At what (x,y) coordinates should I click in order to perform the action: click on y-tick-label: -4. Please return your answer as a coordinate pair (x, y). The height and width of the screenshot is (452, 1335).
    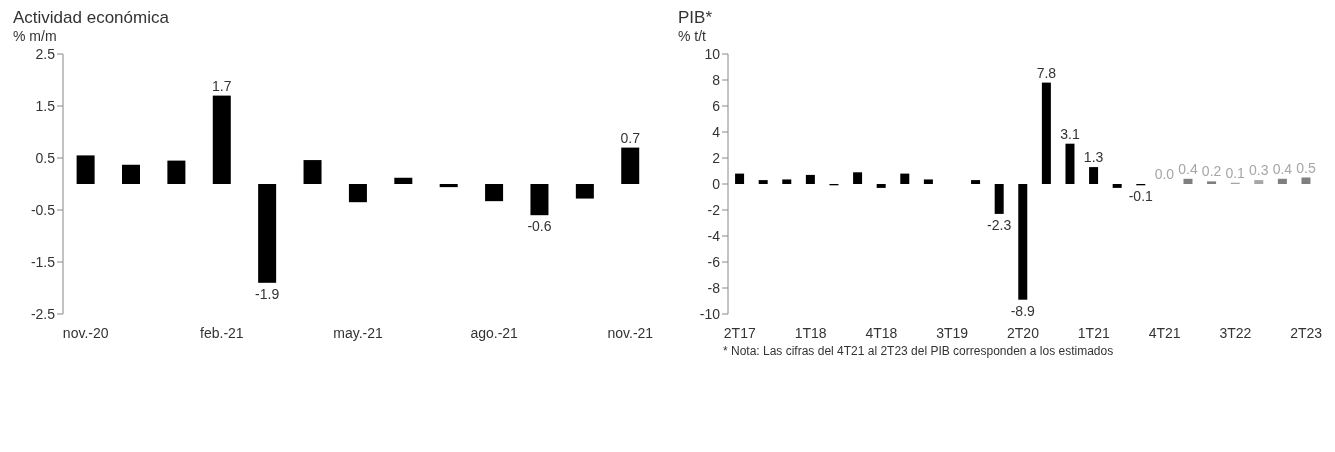
    Looking at the image, I should click on (714, 235).